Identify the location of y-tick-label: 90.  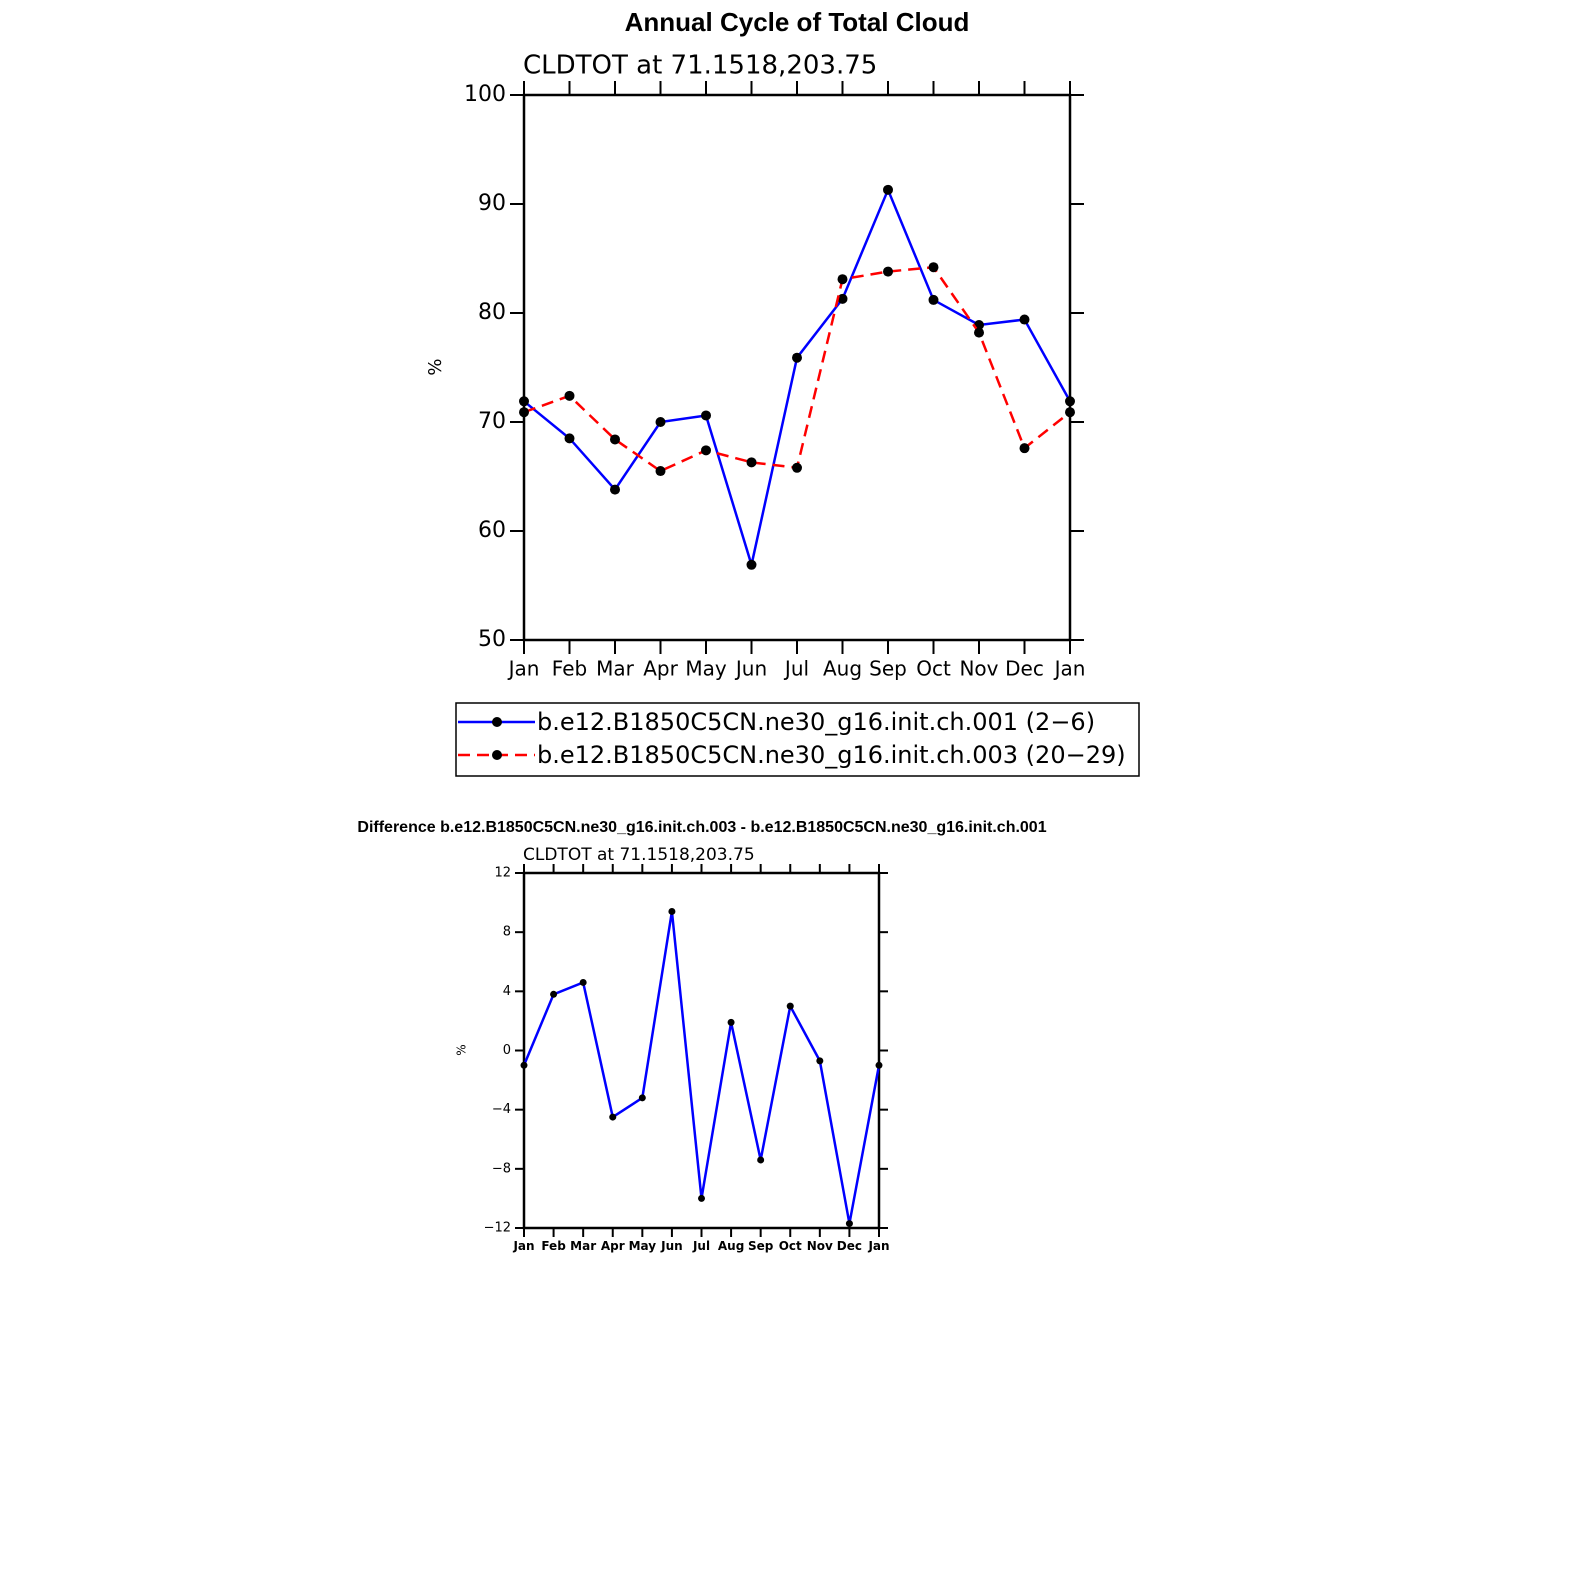
(492, 203).